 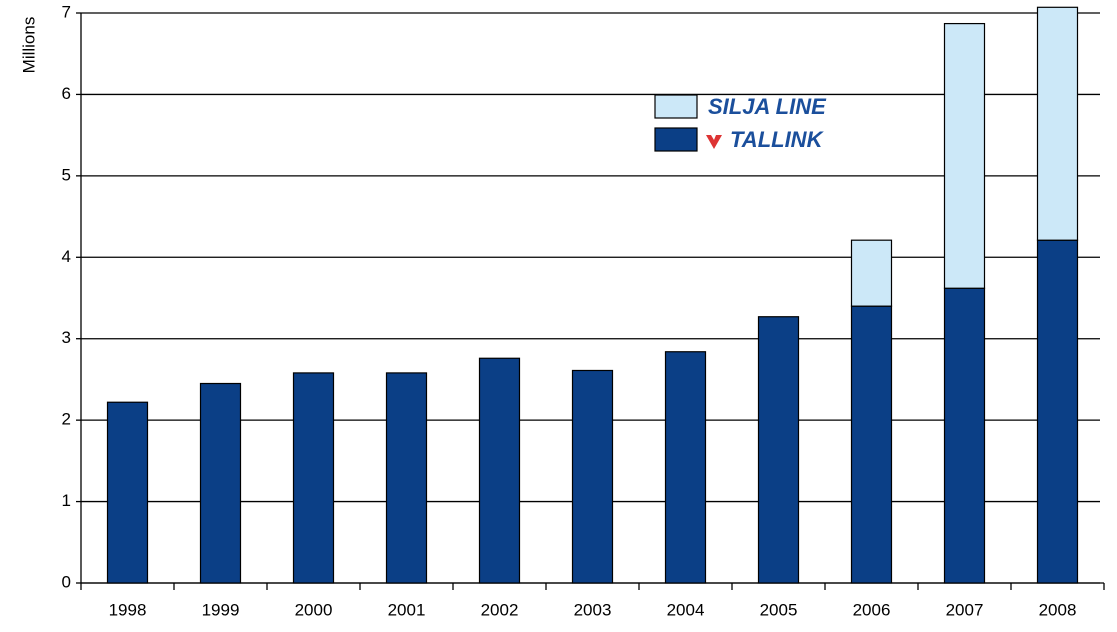 What do you see at coordinates (407, 609) in the screenshot?
I see `x-tick-label: 2001` at bounding box center [407, 609].